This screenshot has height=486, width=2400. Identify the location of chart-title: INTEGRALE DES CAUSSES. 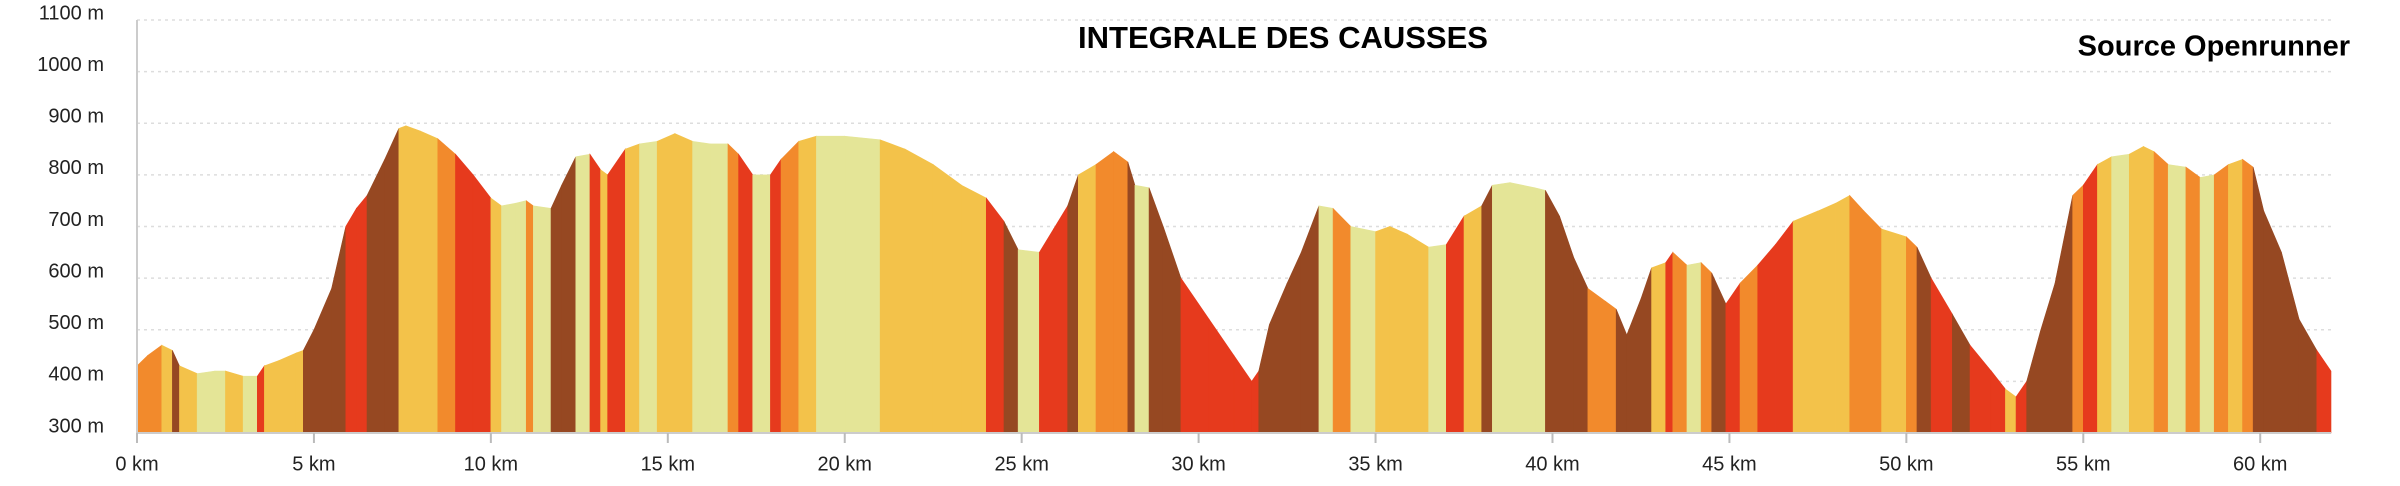
(1283, 37).